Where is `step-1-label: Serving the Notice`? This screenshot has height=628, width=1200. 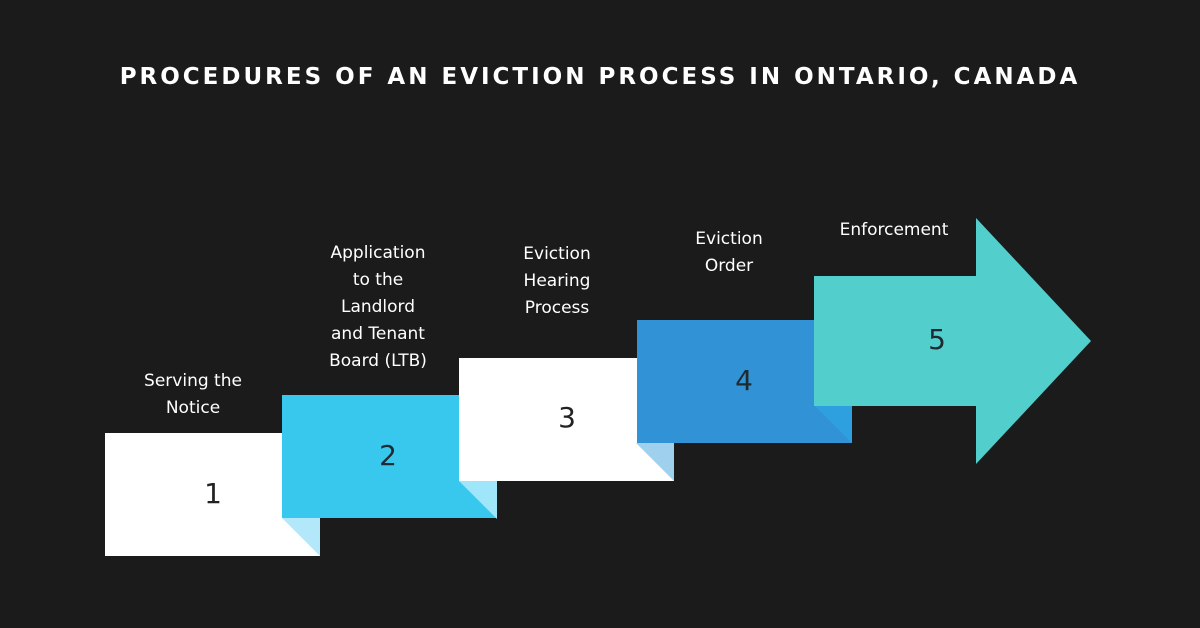 step-1-label: Serving the Notice is located at coordinates (193, 394).